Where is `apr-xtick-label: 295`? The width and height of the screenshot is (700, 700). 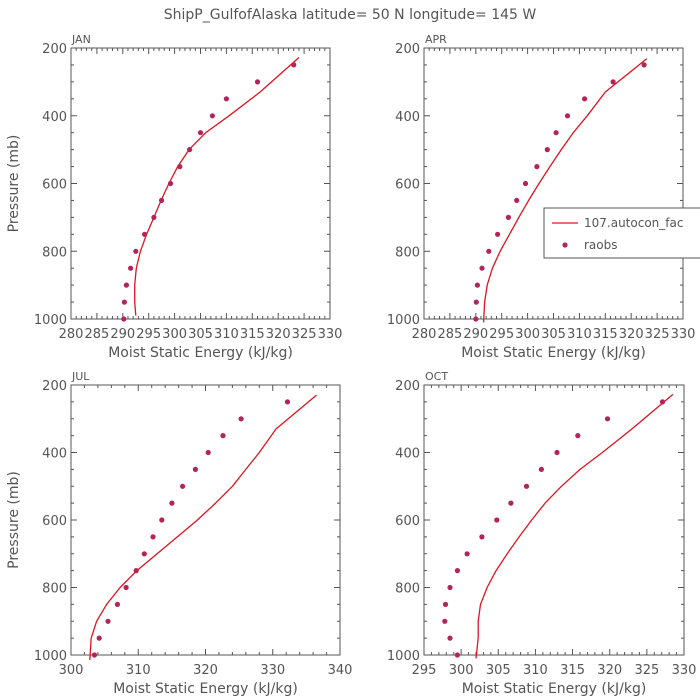 apr-xtick-label: 295 is located at coordinates (501, 334).